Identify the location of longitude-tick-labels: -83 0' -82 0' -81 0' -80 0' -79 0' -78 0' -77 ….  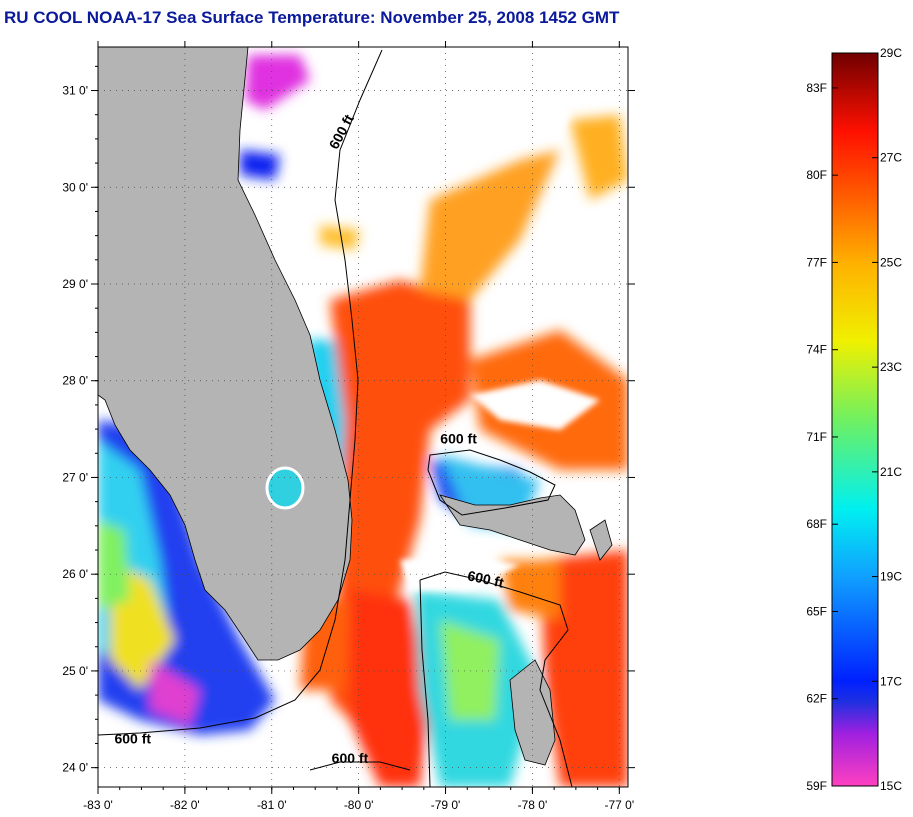
(358, 805).